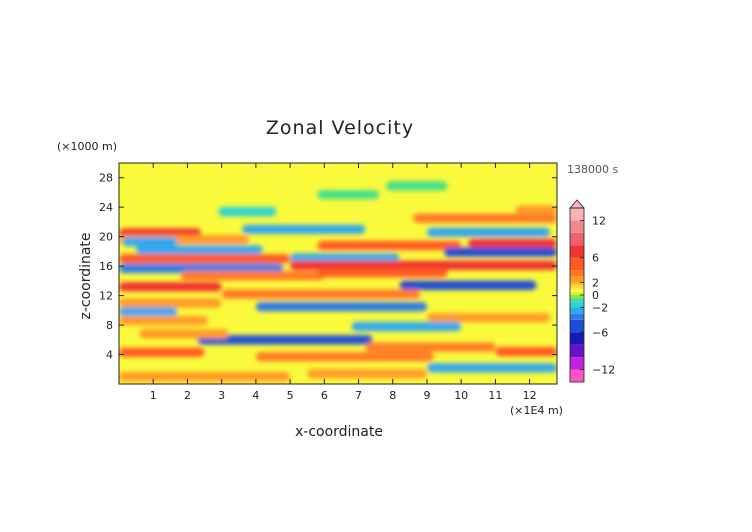 The width and height of the screenshot is (752, 532). What do you see at coordinates (530, 395) in the screenshot?
I see `x-tick-label: 12` at bounding box center [530, 395].